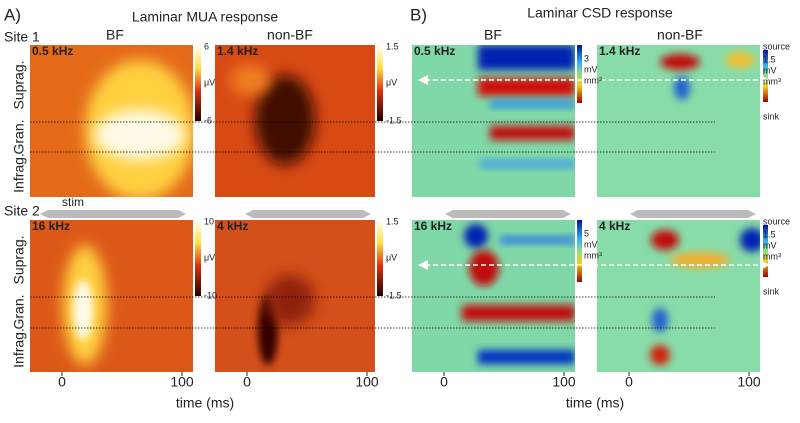  What do you see at coordinates (206, 46) in the screenshot?
I see `scale-label: 6` at bounding box center [206, 46].